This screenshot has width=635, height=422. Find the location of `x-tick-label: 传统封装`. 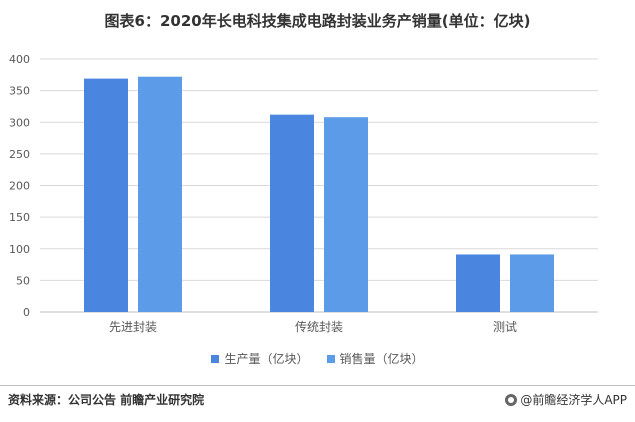

x-tick-label: 传统封装 is located at coordinates (319, 326).